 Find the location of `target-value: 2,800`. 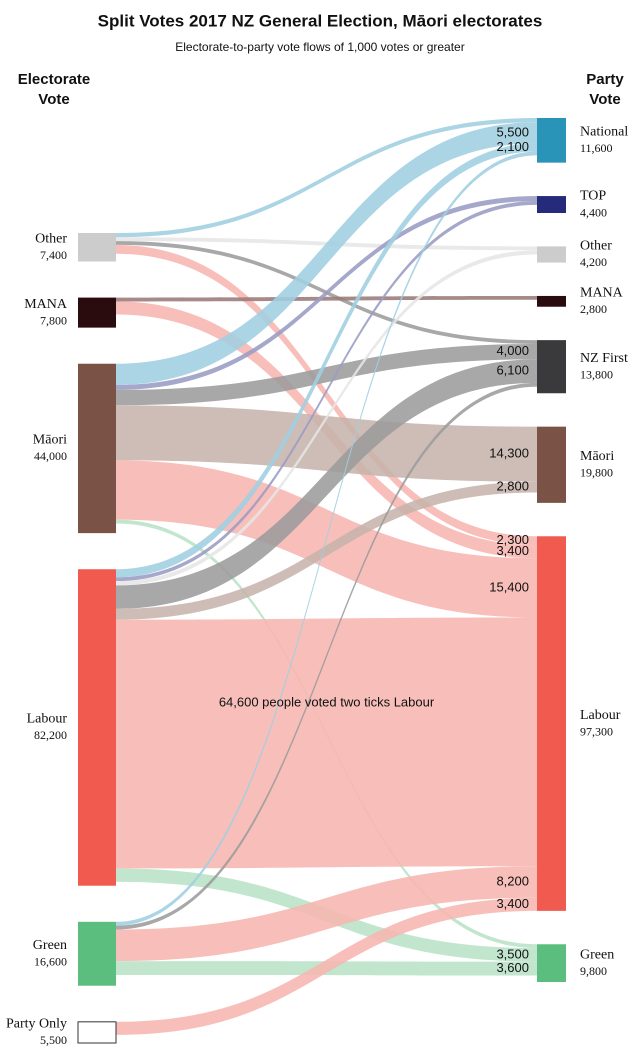

target-value: 2,800 is located at coordinates (593, 309).